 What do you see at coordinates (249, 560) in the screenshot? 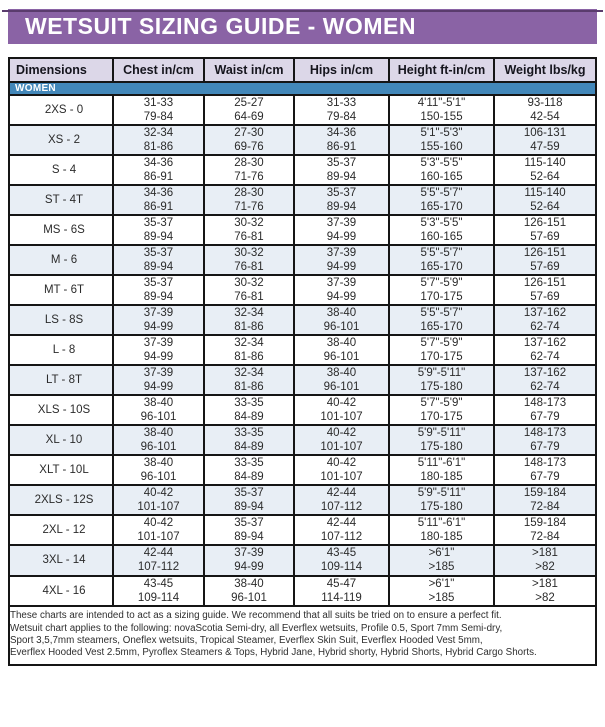
I see `waist-cell: 37-39 94-99` at bounding box center [249, 560].